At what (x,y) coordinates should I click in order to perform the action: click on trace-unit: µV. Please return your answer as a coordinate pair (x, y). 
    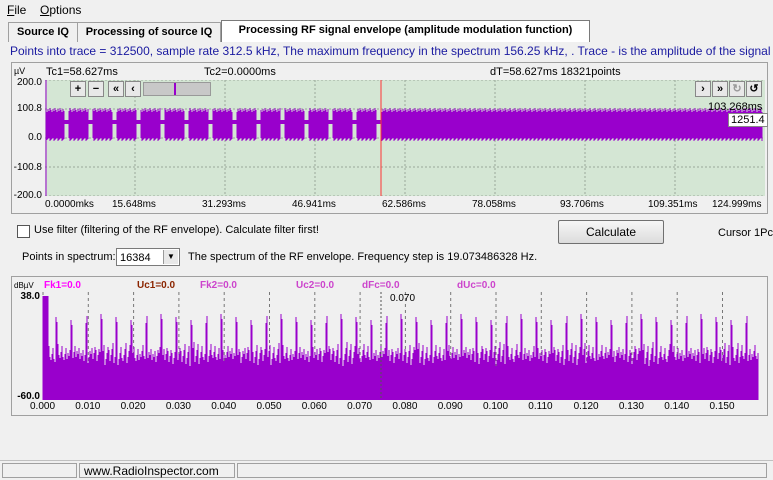
    Looking at the image, I should click on (20, 71).